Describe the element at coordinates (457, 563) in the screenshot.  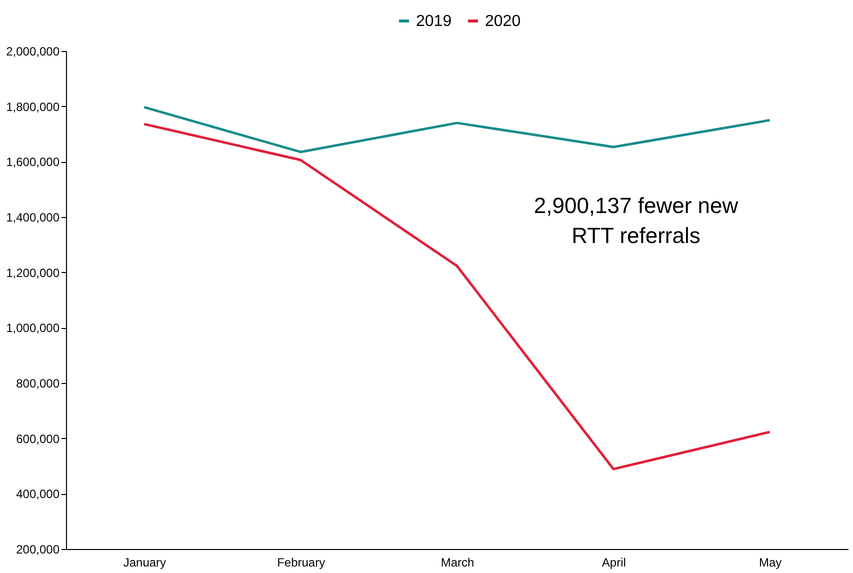
I see `x-tick-label: March` at that location.